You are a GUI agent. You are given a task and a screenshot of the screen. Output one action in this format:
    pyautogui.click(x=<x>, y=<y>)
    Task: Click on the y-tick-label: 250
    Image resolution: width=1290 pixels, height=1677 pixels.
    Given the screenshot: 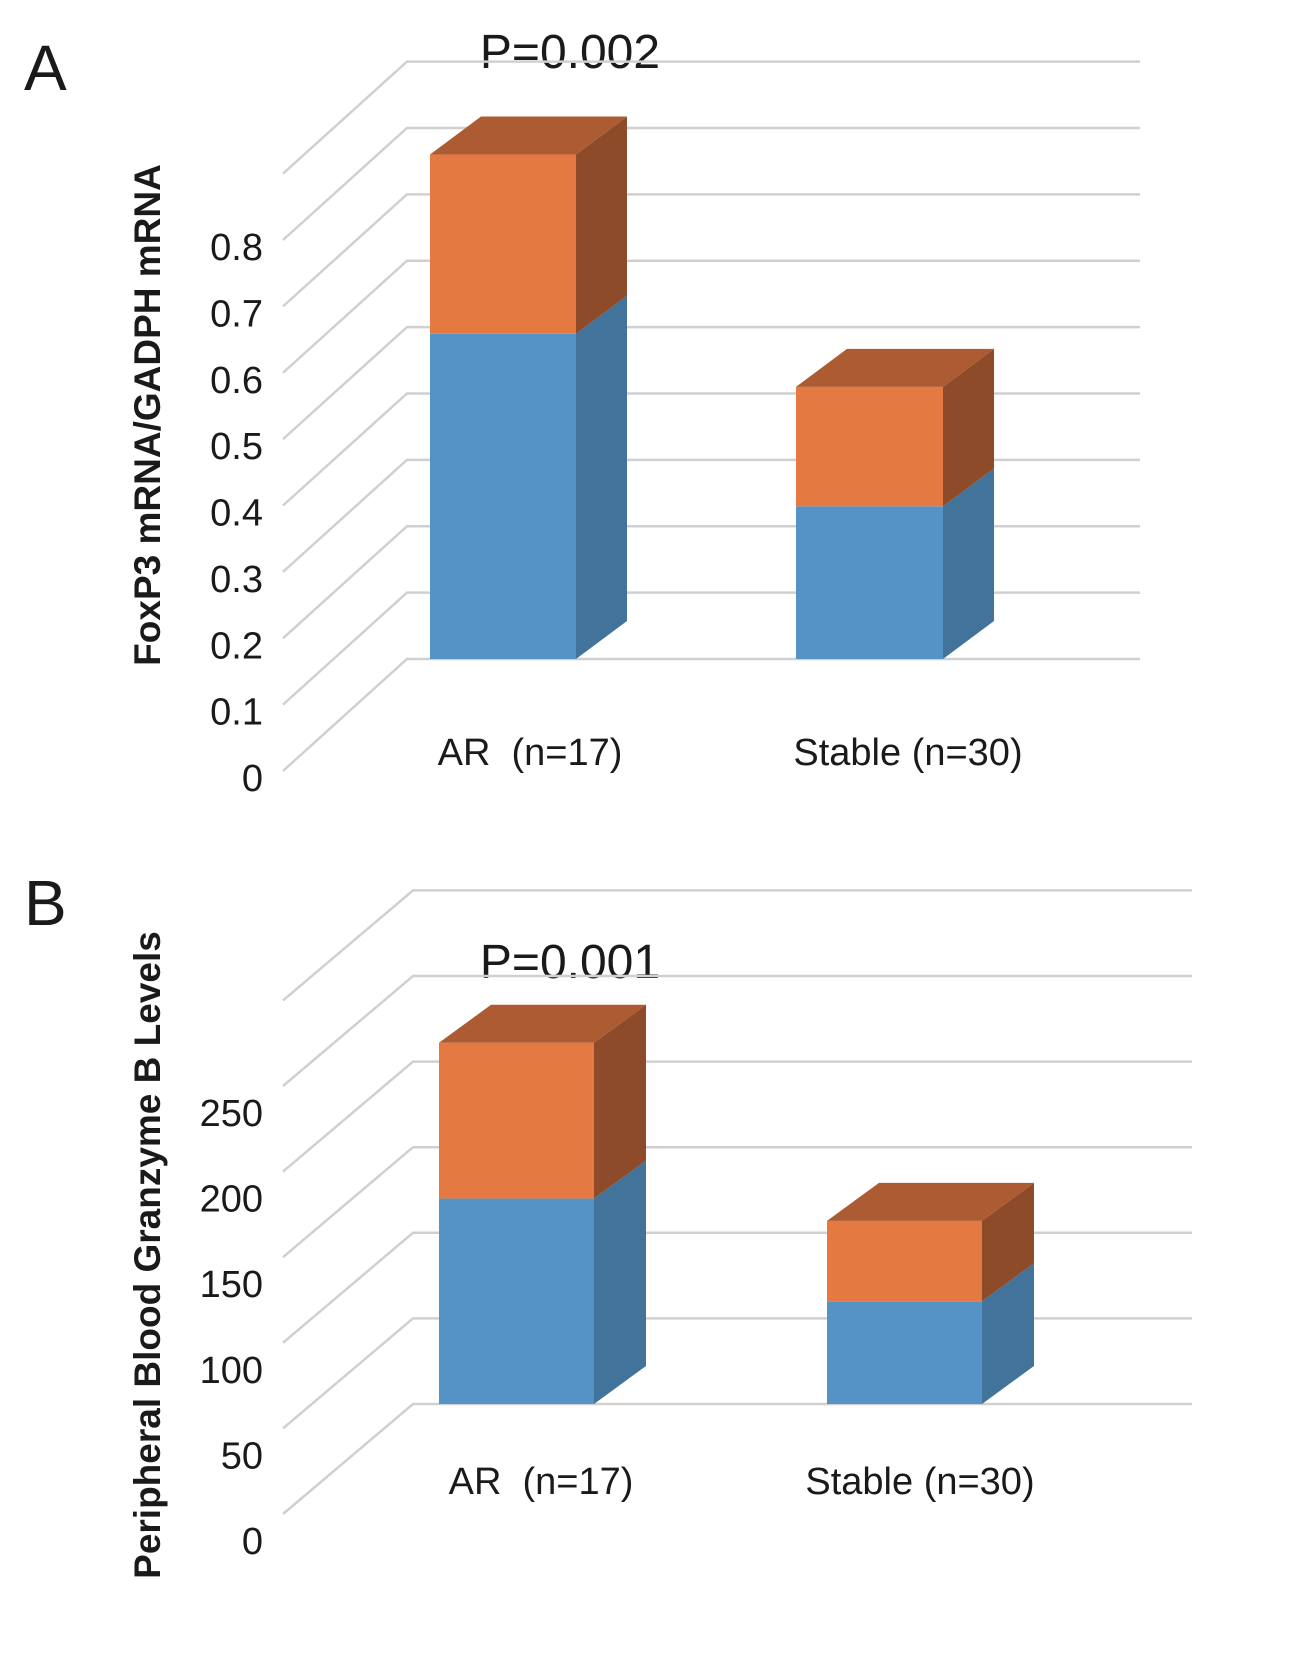 What is the action you would take?
    pyautogui.click(x=231, y=1114)
    